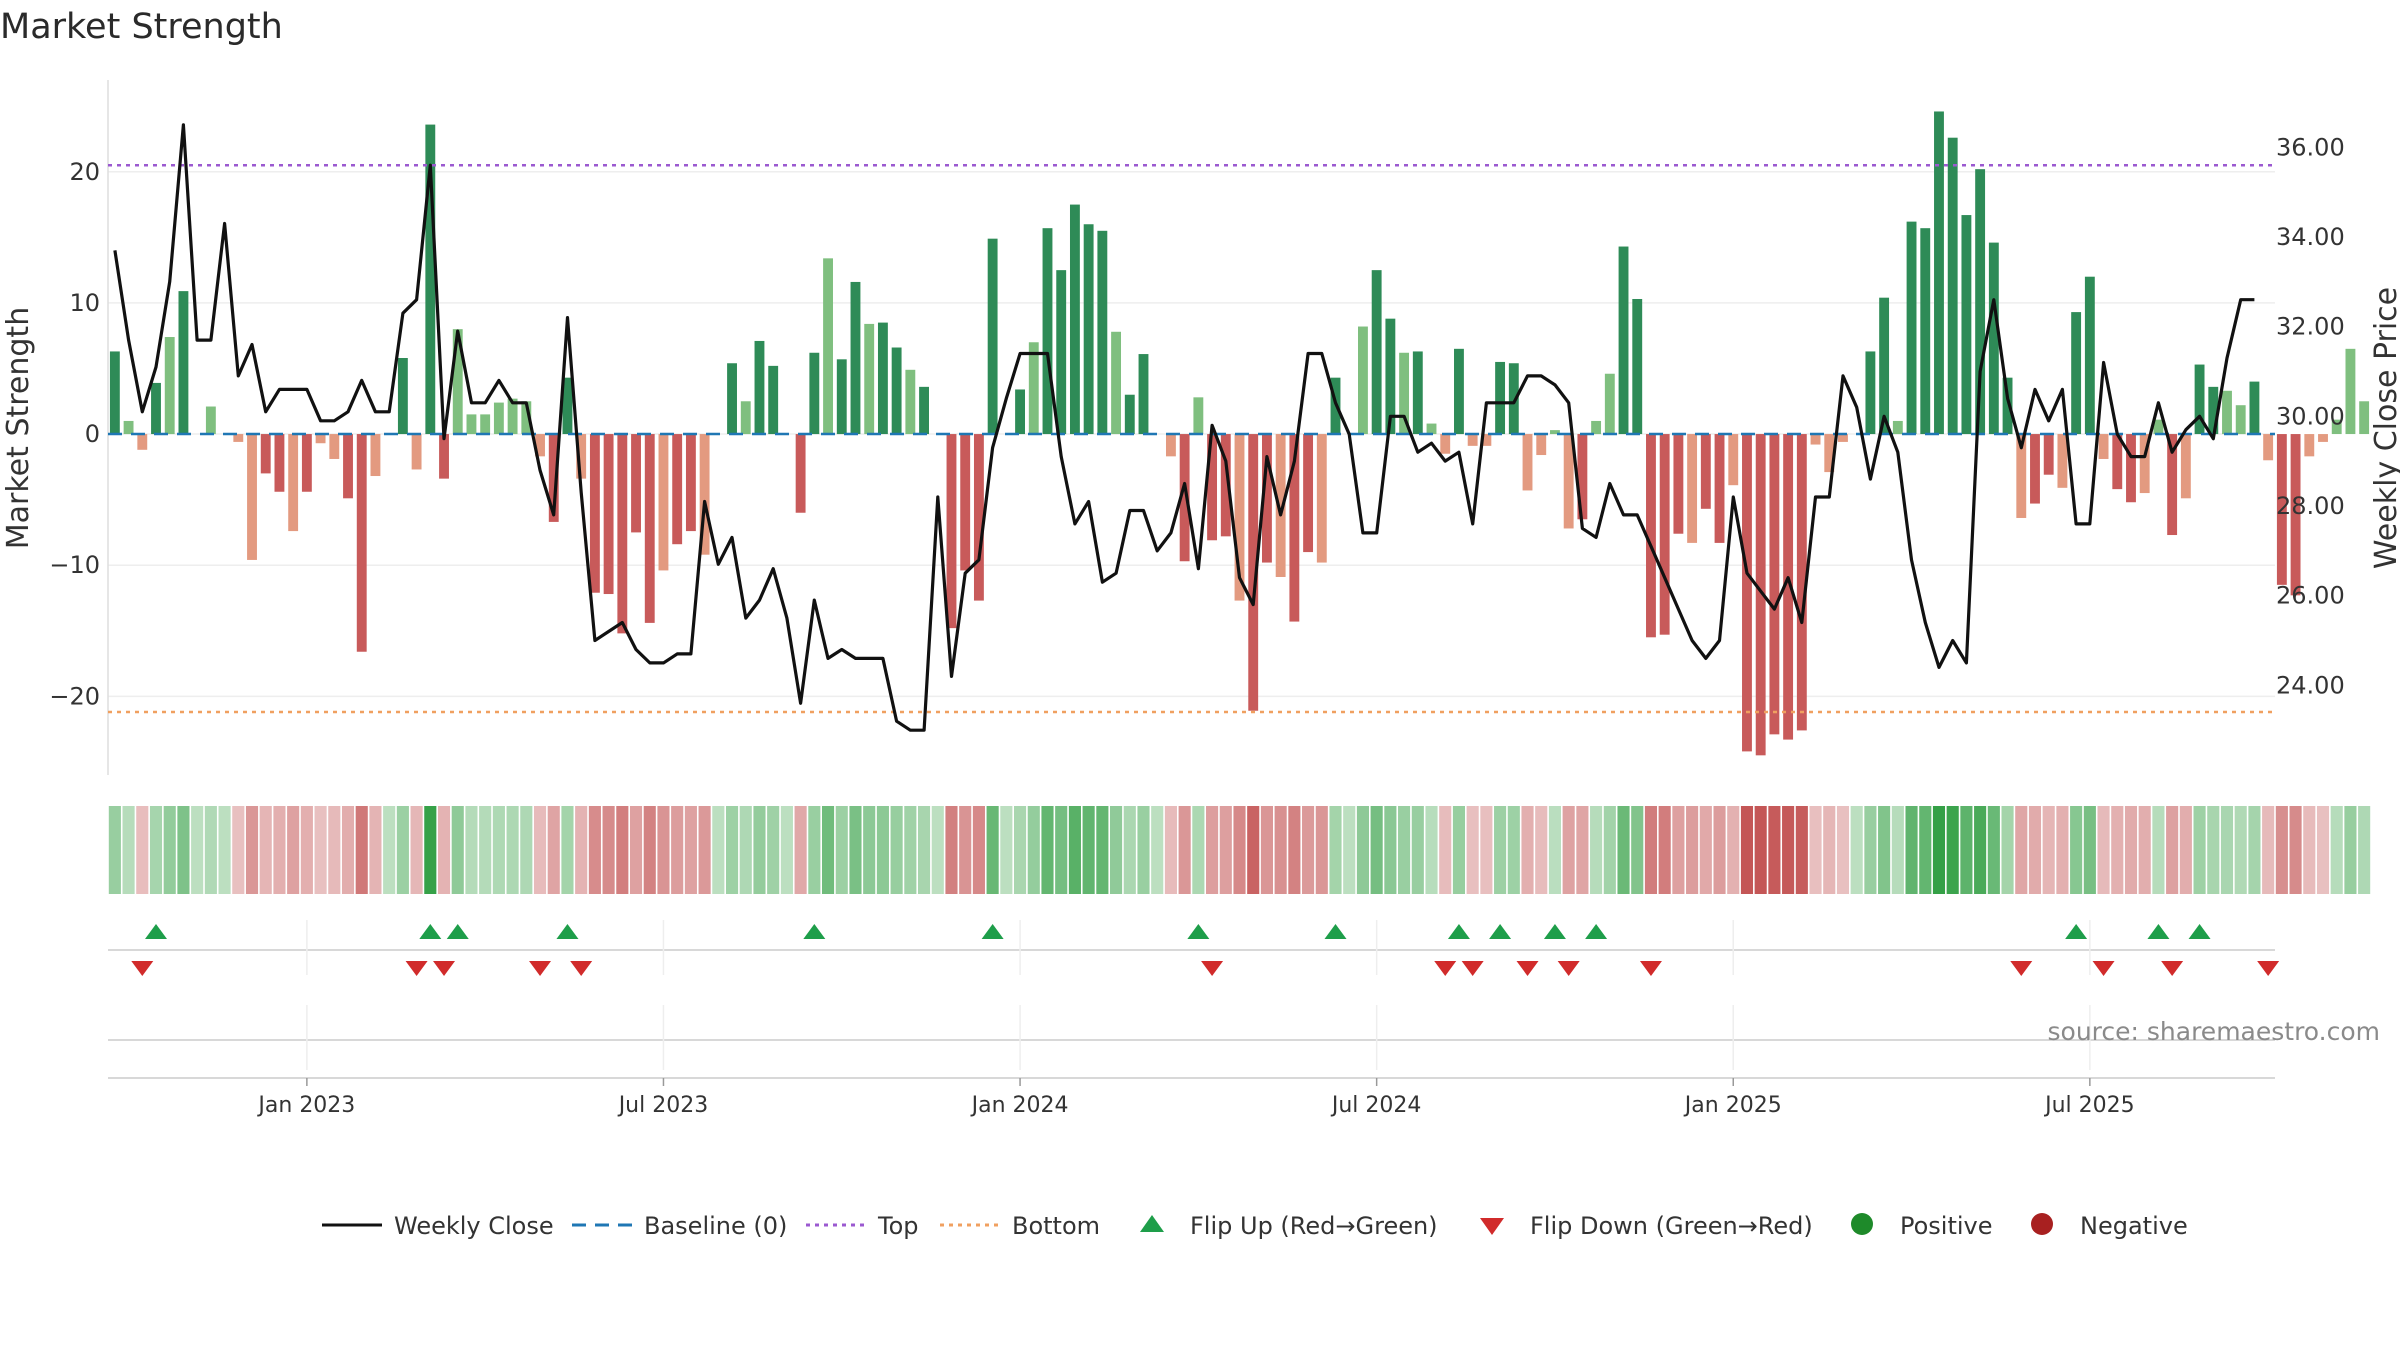 This screenshot has height=1350, width=2400. Describe the element at coordinates (679, 1226) in the screenshot. I see `legend-item: Baseline (0)` at that location.